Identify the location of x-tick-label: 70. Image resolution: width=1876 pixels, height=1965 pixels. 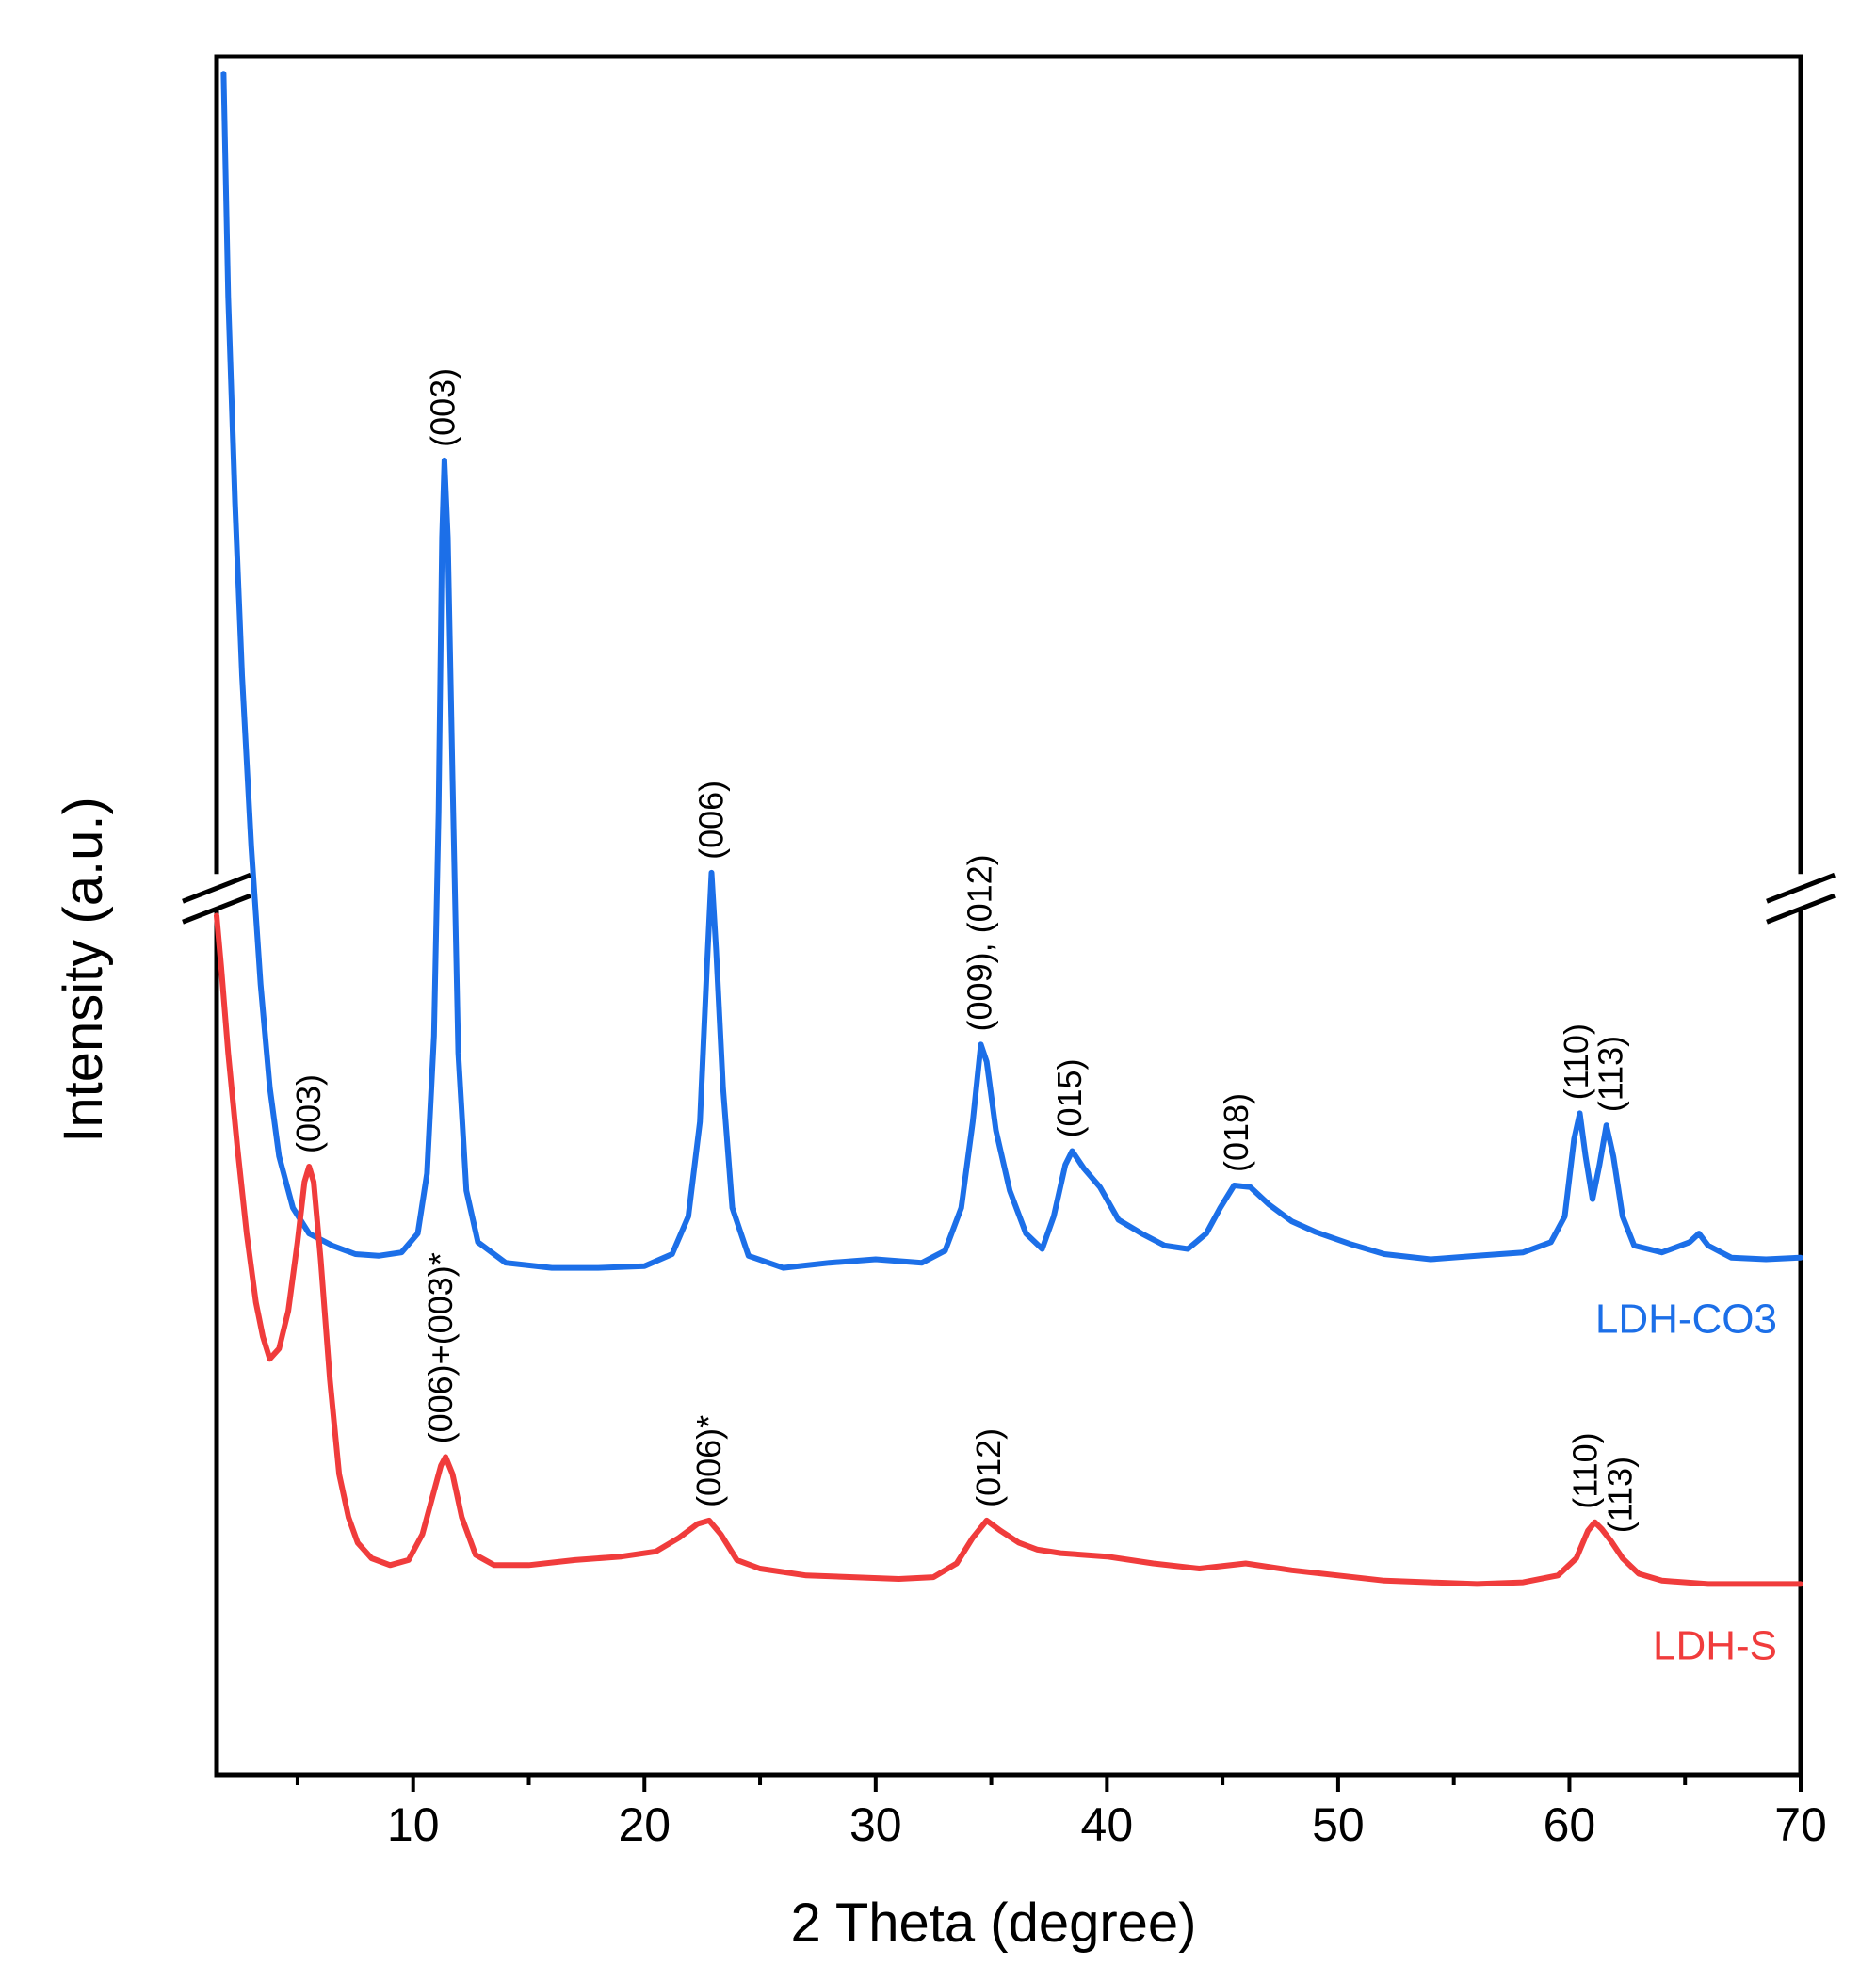
(1800, 1824).